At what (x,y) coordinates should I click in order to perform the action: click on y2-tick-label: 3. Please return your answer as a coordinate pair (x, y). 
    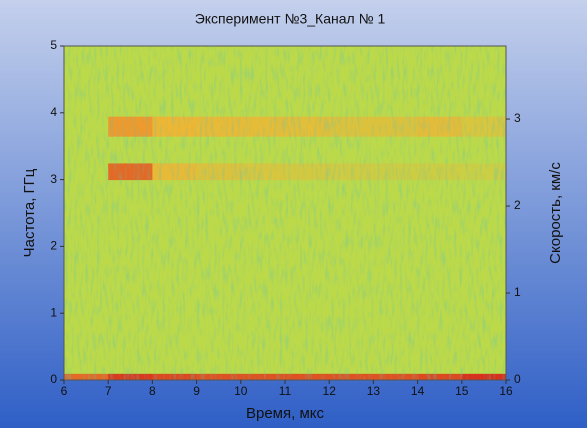
    Looking at the image, I should click on (517, 118).